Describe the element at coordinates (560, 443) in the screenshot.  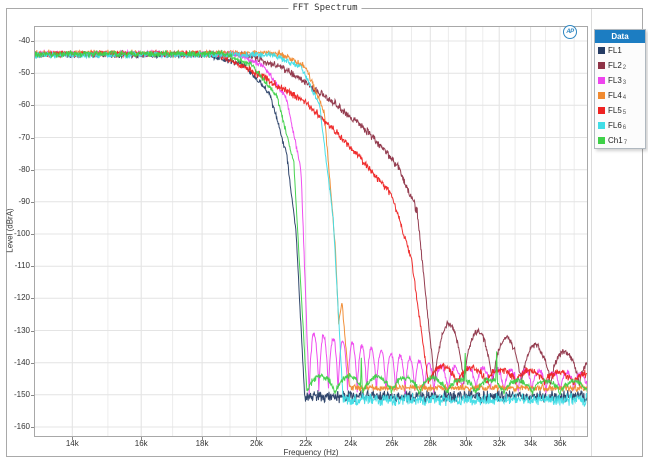
I see `x-tick-label: 36k` at that location.